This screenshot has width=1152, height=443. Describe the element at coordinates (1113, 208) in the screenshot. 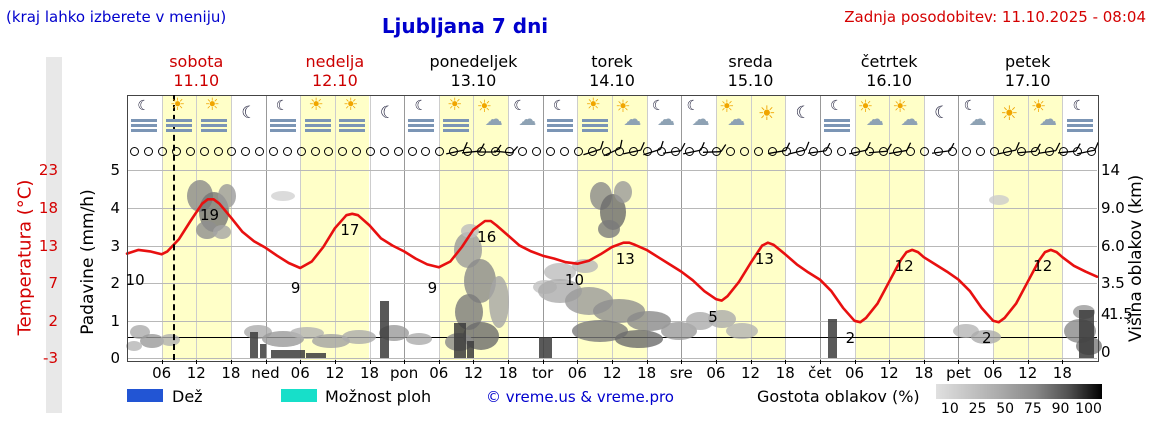

I see `cloud-height-tick: 9.0` at that location.